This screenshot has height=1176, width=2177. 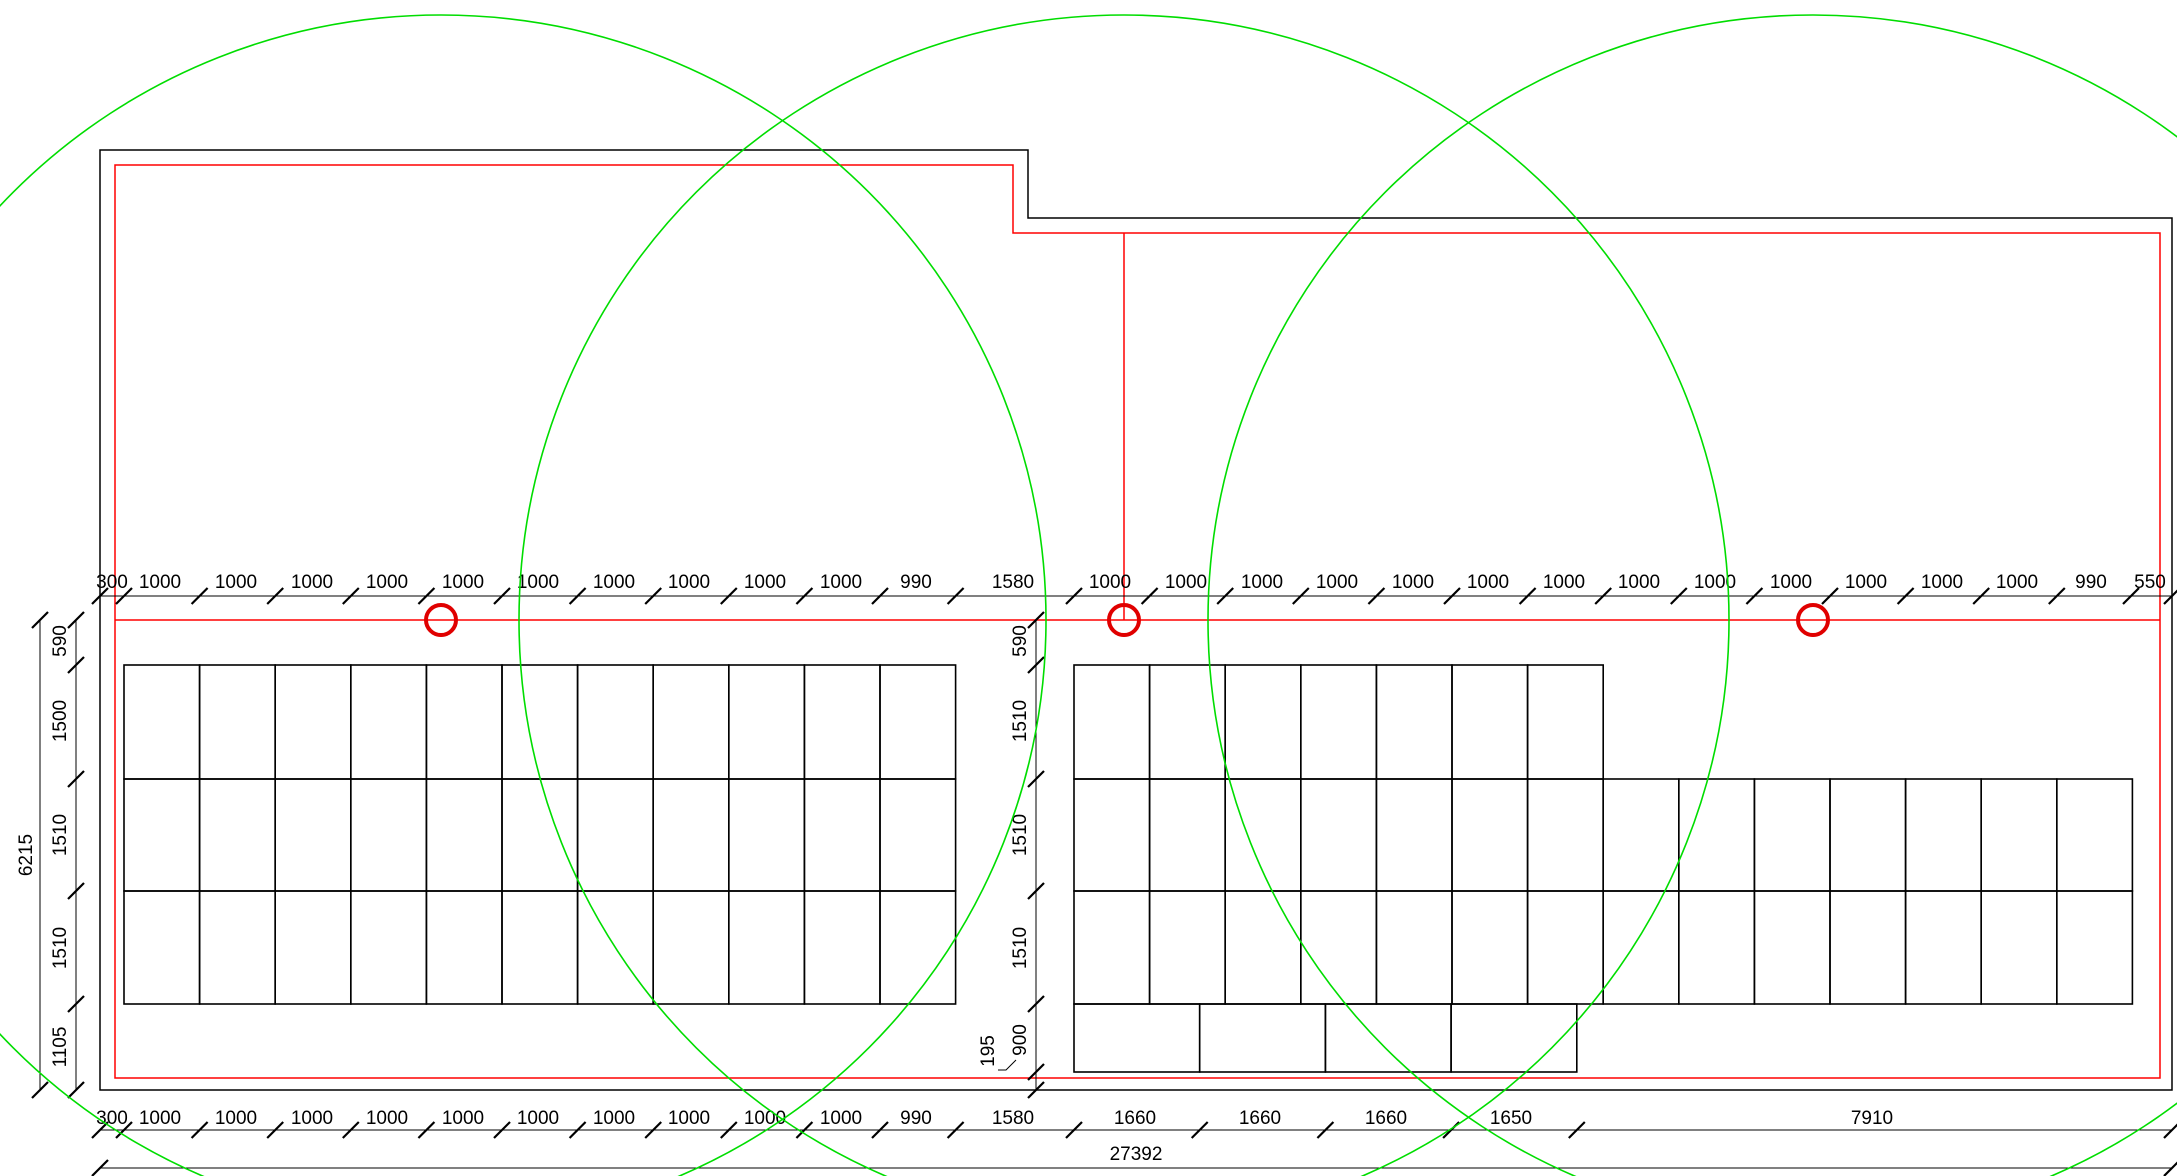 I want to click on dim-bottom-11: 1000, so click(x=841, y=1118).